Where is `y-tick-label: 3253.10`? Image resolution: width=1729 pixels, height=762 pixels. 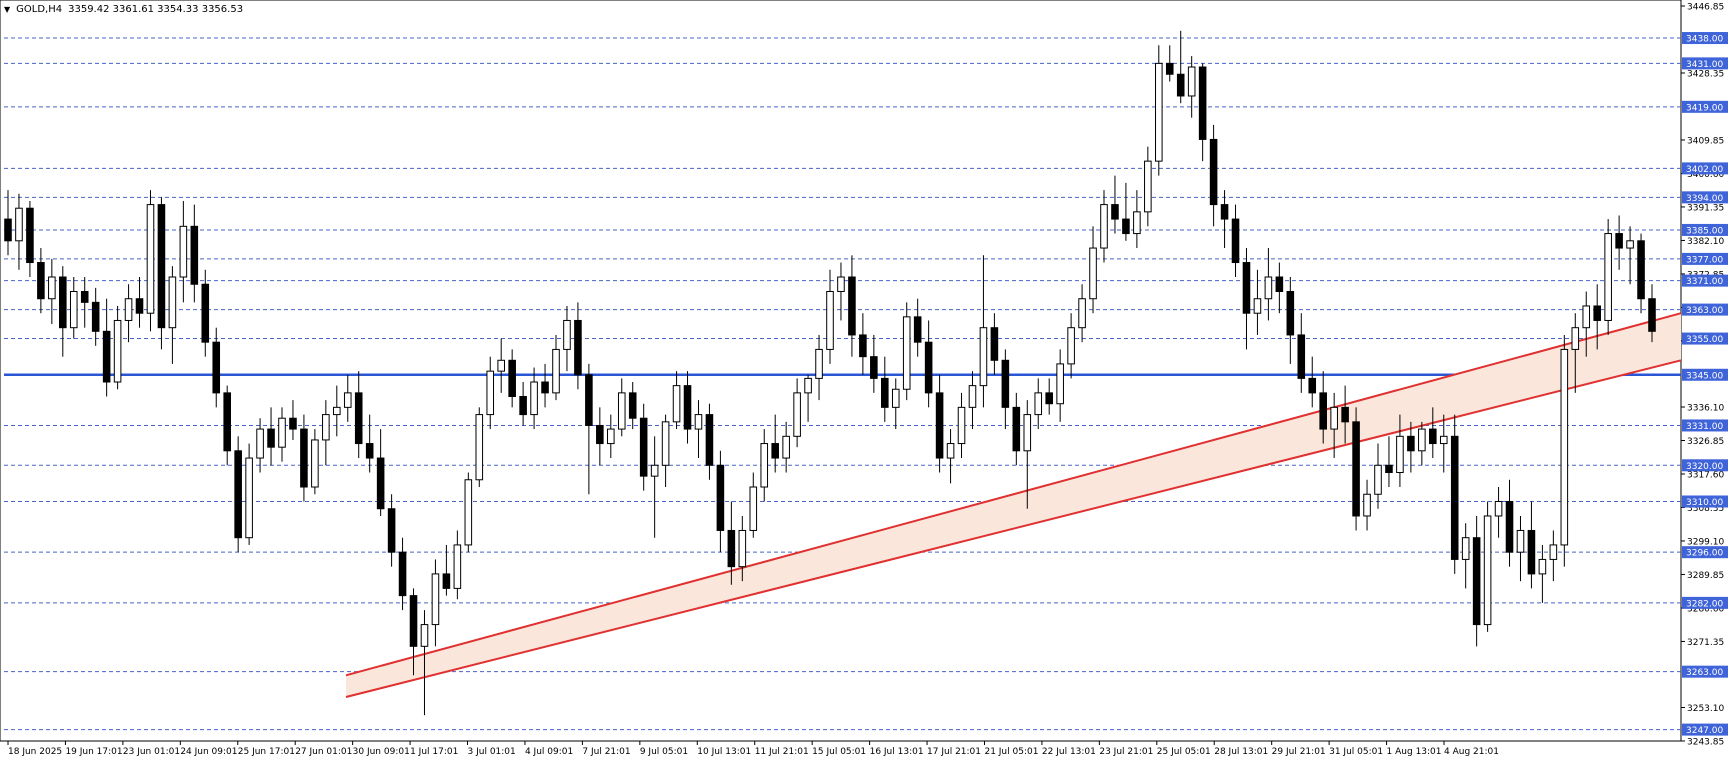 y-tick-label: 3253.10 is located at coordinates (1705, 709).